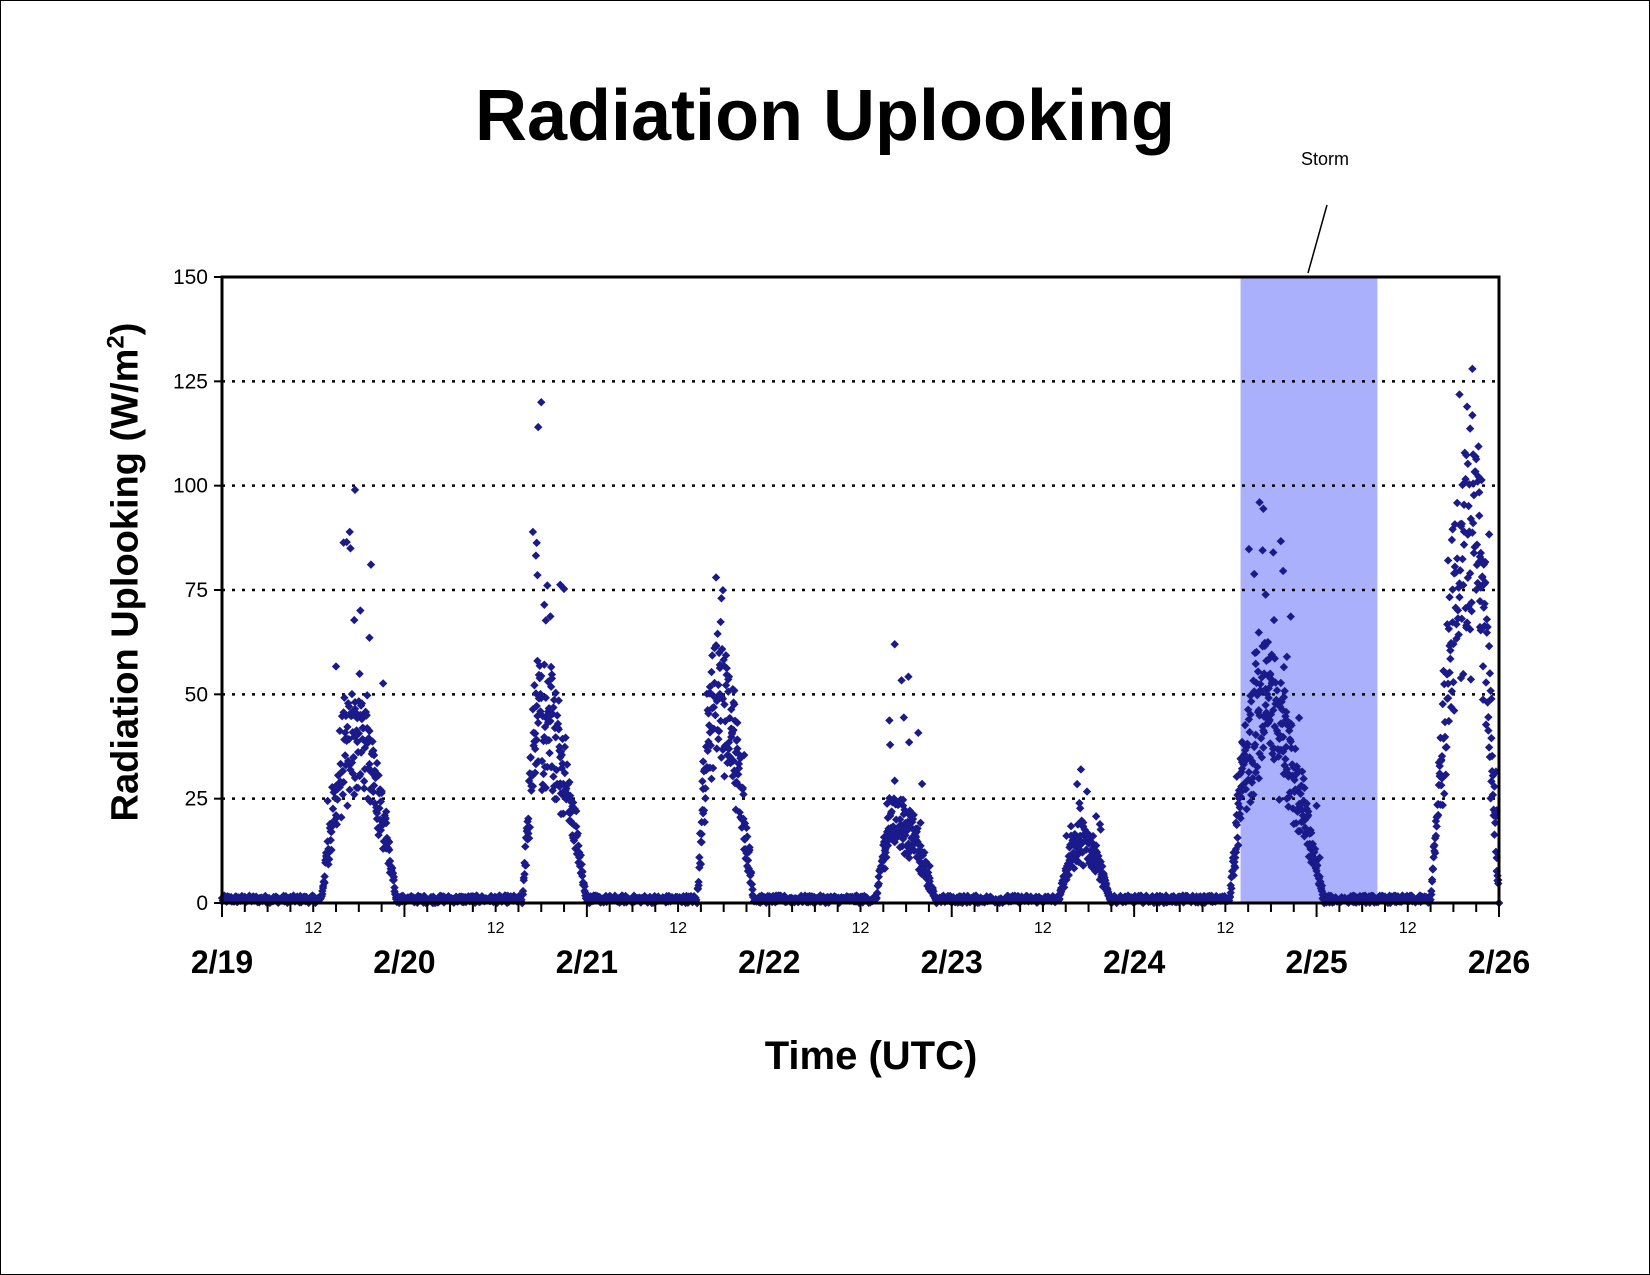 Image resolution: width=1650 pixels, height=1275 pixels. What do you see at coordinates (125, 572) in the screenshot?
I see `y-axis-label: Radiation Uplooking (W/m2)` at bounding box center [125, 572].